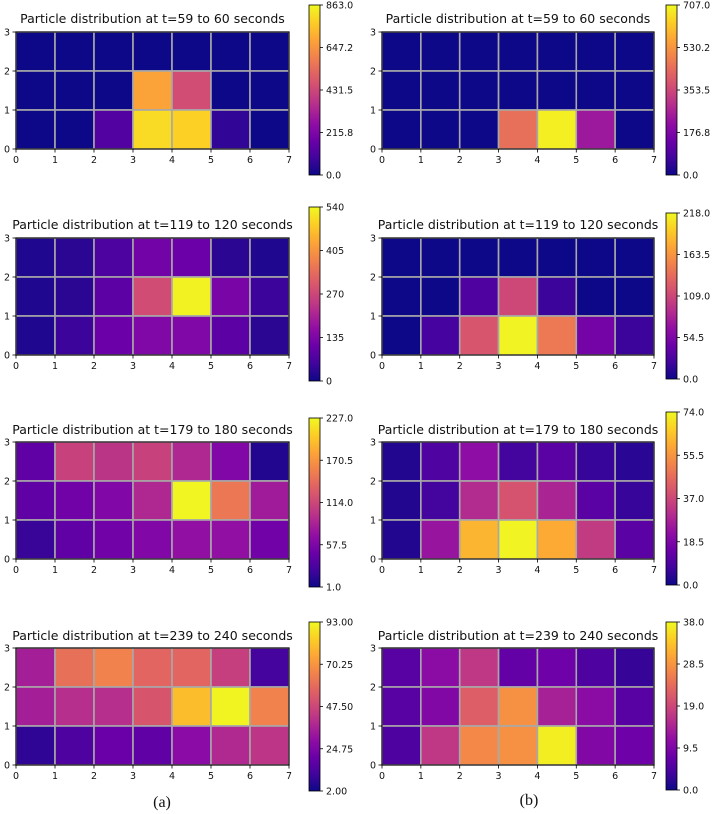 The height and width of the screenshot is (814, 719). I want to click on colorbar-tick-label: 109.0, so click(696, 297).